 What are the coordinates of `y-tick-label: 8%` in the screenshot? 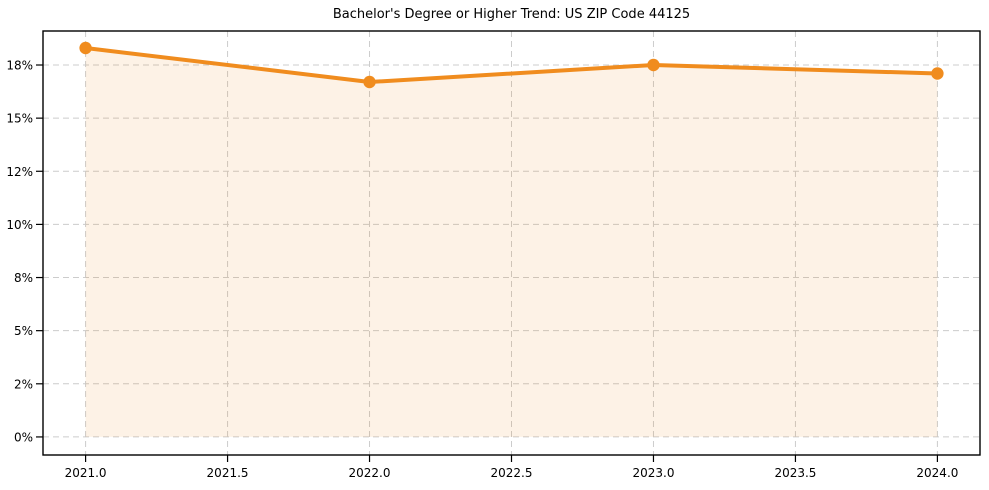 It's located at (23, 278).